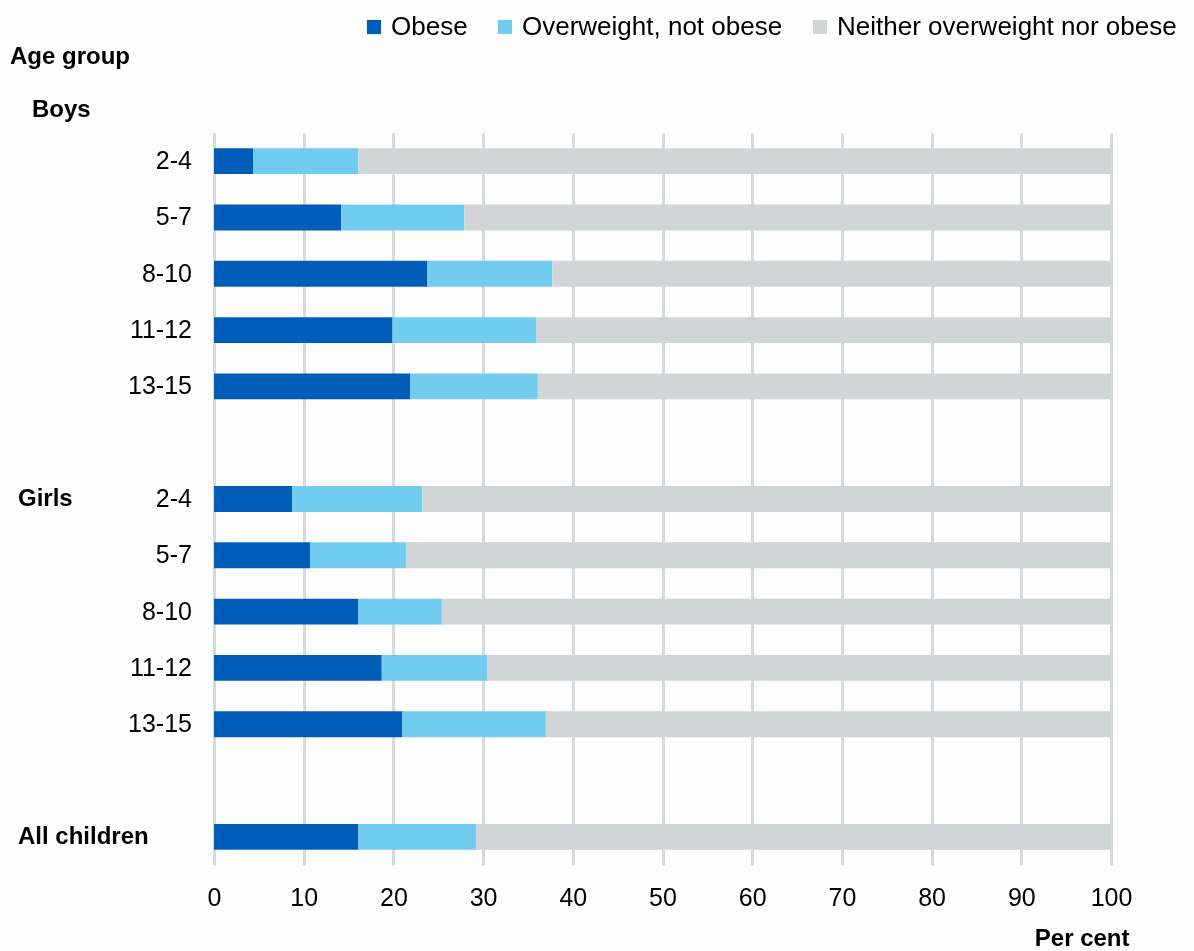  I want to click on x-tick-label: 100, so click(1111, 896).